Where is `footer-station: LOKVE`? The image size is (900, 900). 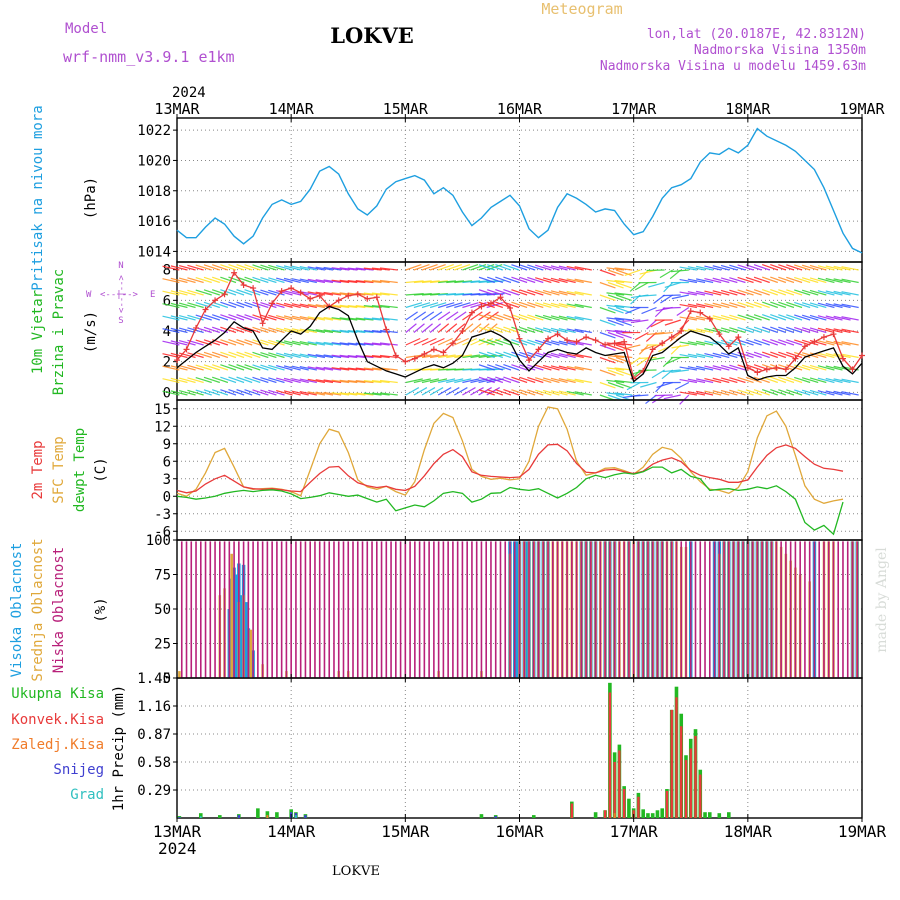 footer-station: LOKVE is located at coordinates (356, 871).